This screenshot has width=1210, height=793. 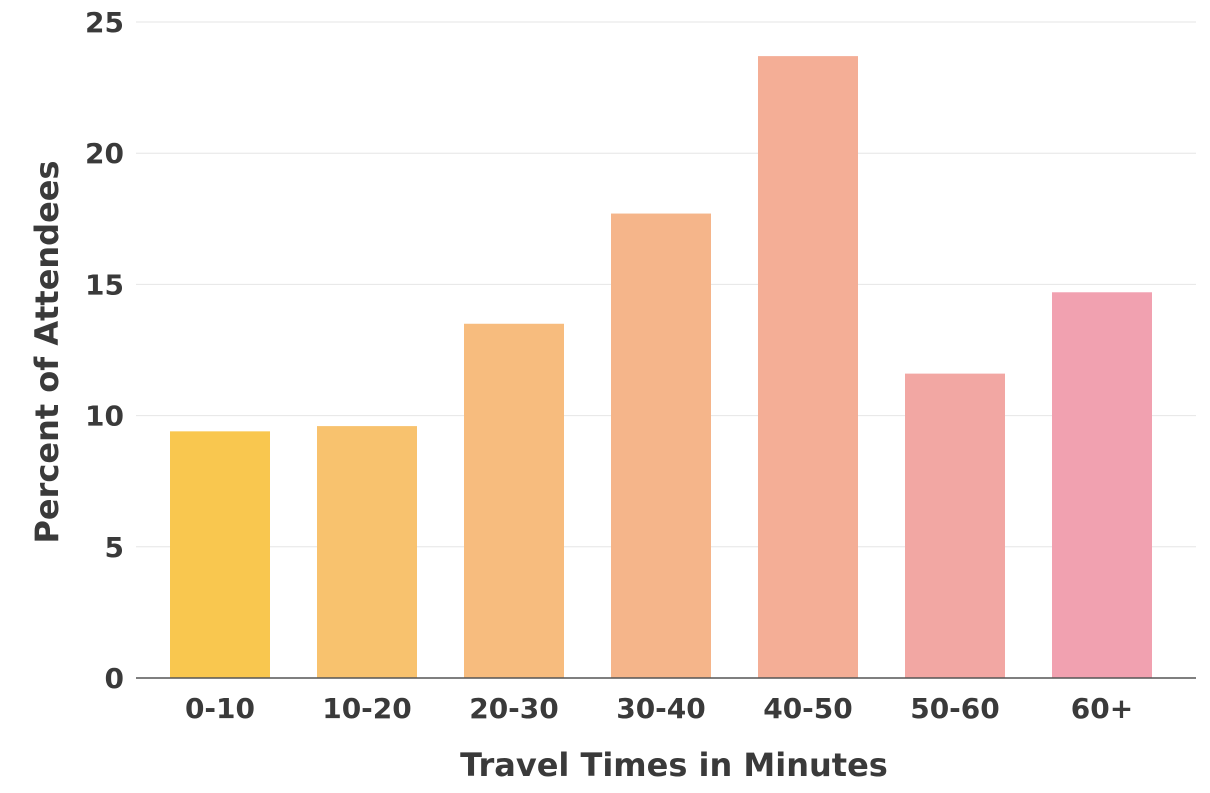 What do you see at coordinates (104, 284) in the screenshot?
I see `y-tick-label: 15` at bounding box center [104, 284].